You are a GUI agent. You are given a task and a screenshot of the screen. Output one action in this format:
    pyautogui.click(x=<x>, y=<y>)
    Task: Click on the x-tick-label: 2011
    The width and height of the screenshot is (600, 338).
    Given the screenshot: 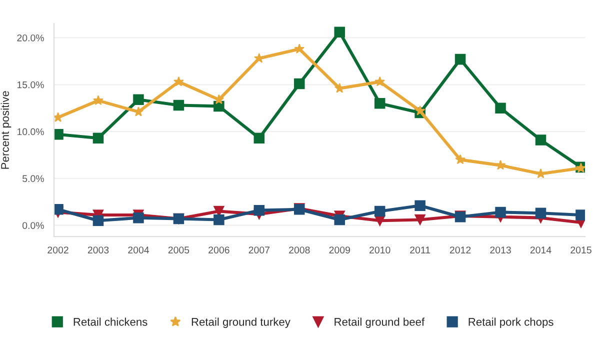 What is the action you would take?
    pyautogui.click(x=420, y=250)
    